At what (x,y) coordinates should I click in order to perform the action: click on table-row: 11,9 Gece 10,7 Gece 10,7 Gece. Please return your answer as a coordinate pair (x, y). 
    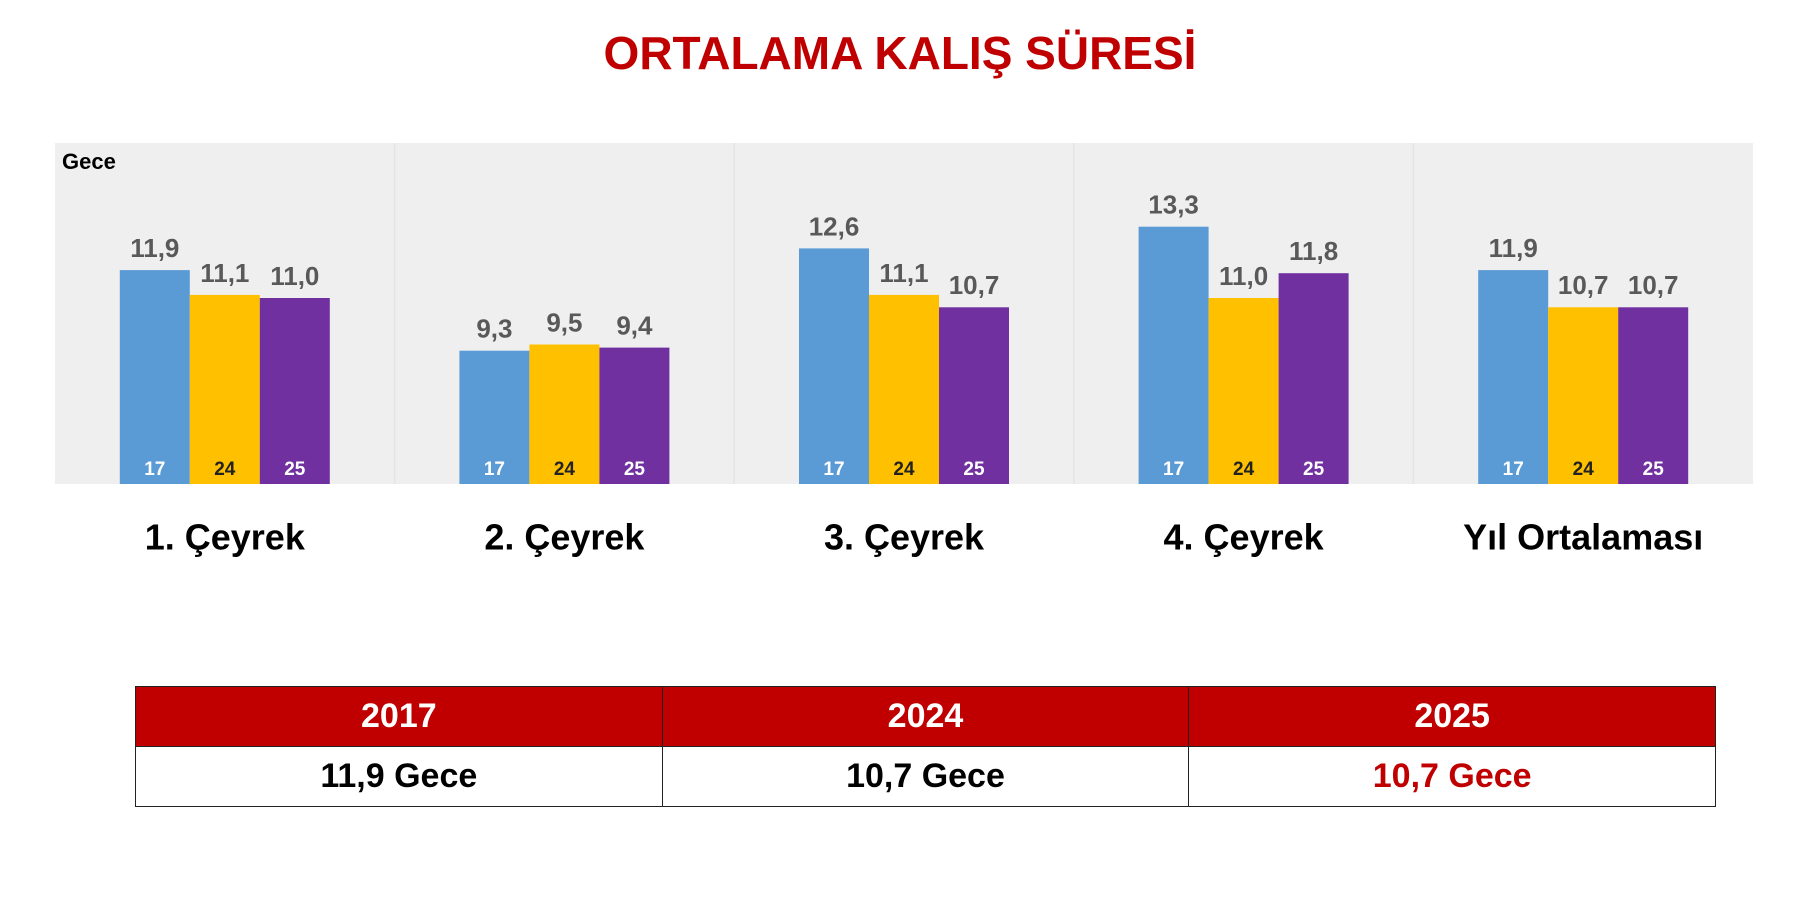
    Looking at the image, I should click on (925, 776).